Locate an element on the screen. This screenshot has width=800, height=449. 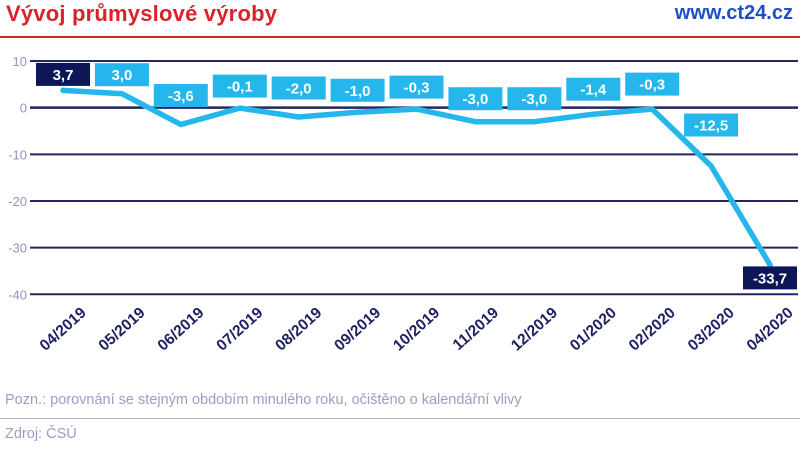
data-label-text: -33,7 is located at coordinates (770, 278).